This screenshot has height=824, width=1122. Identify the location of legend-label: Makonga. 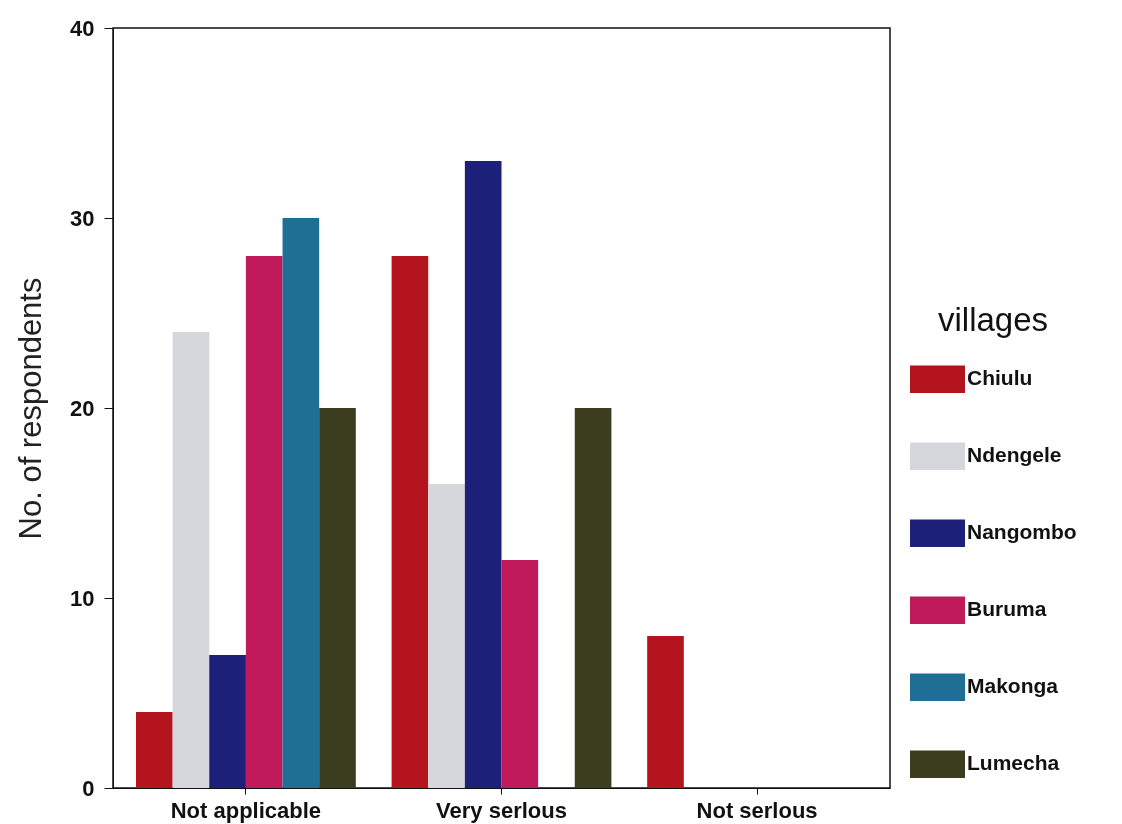
(1013, 686).